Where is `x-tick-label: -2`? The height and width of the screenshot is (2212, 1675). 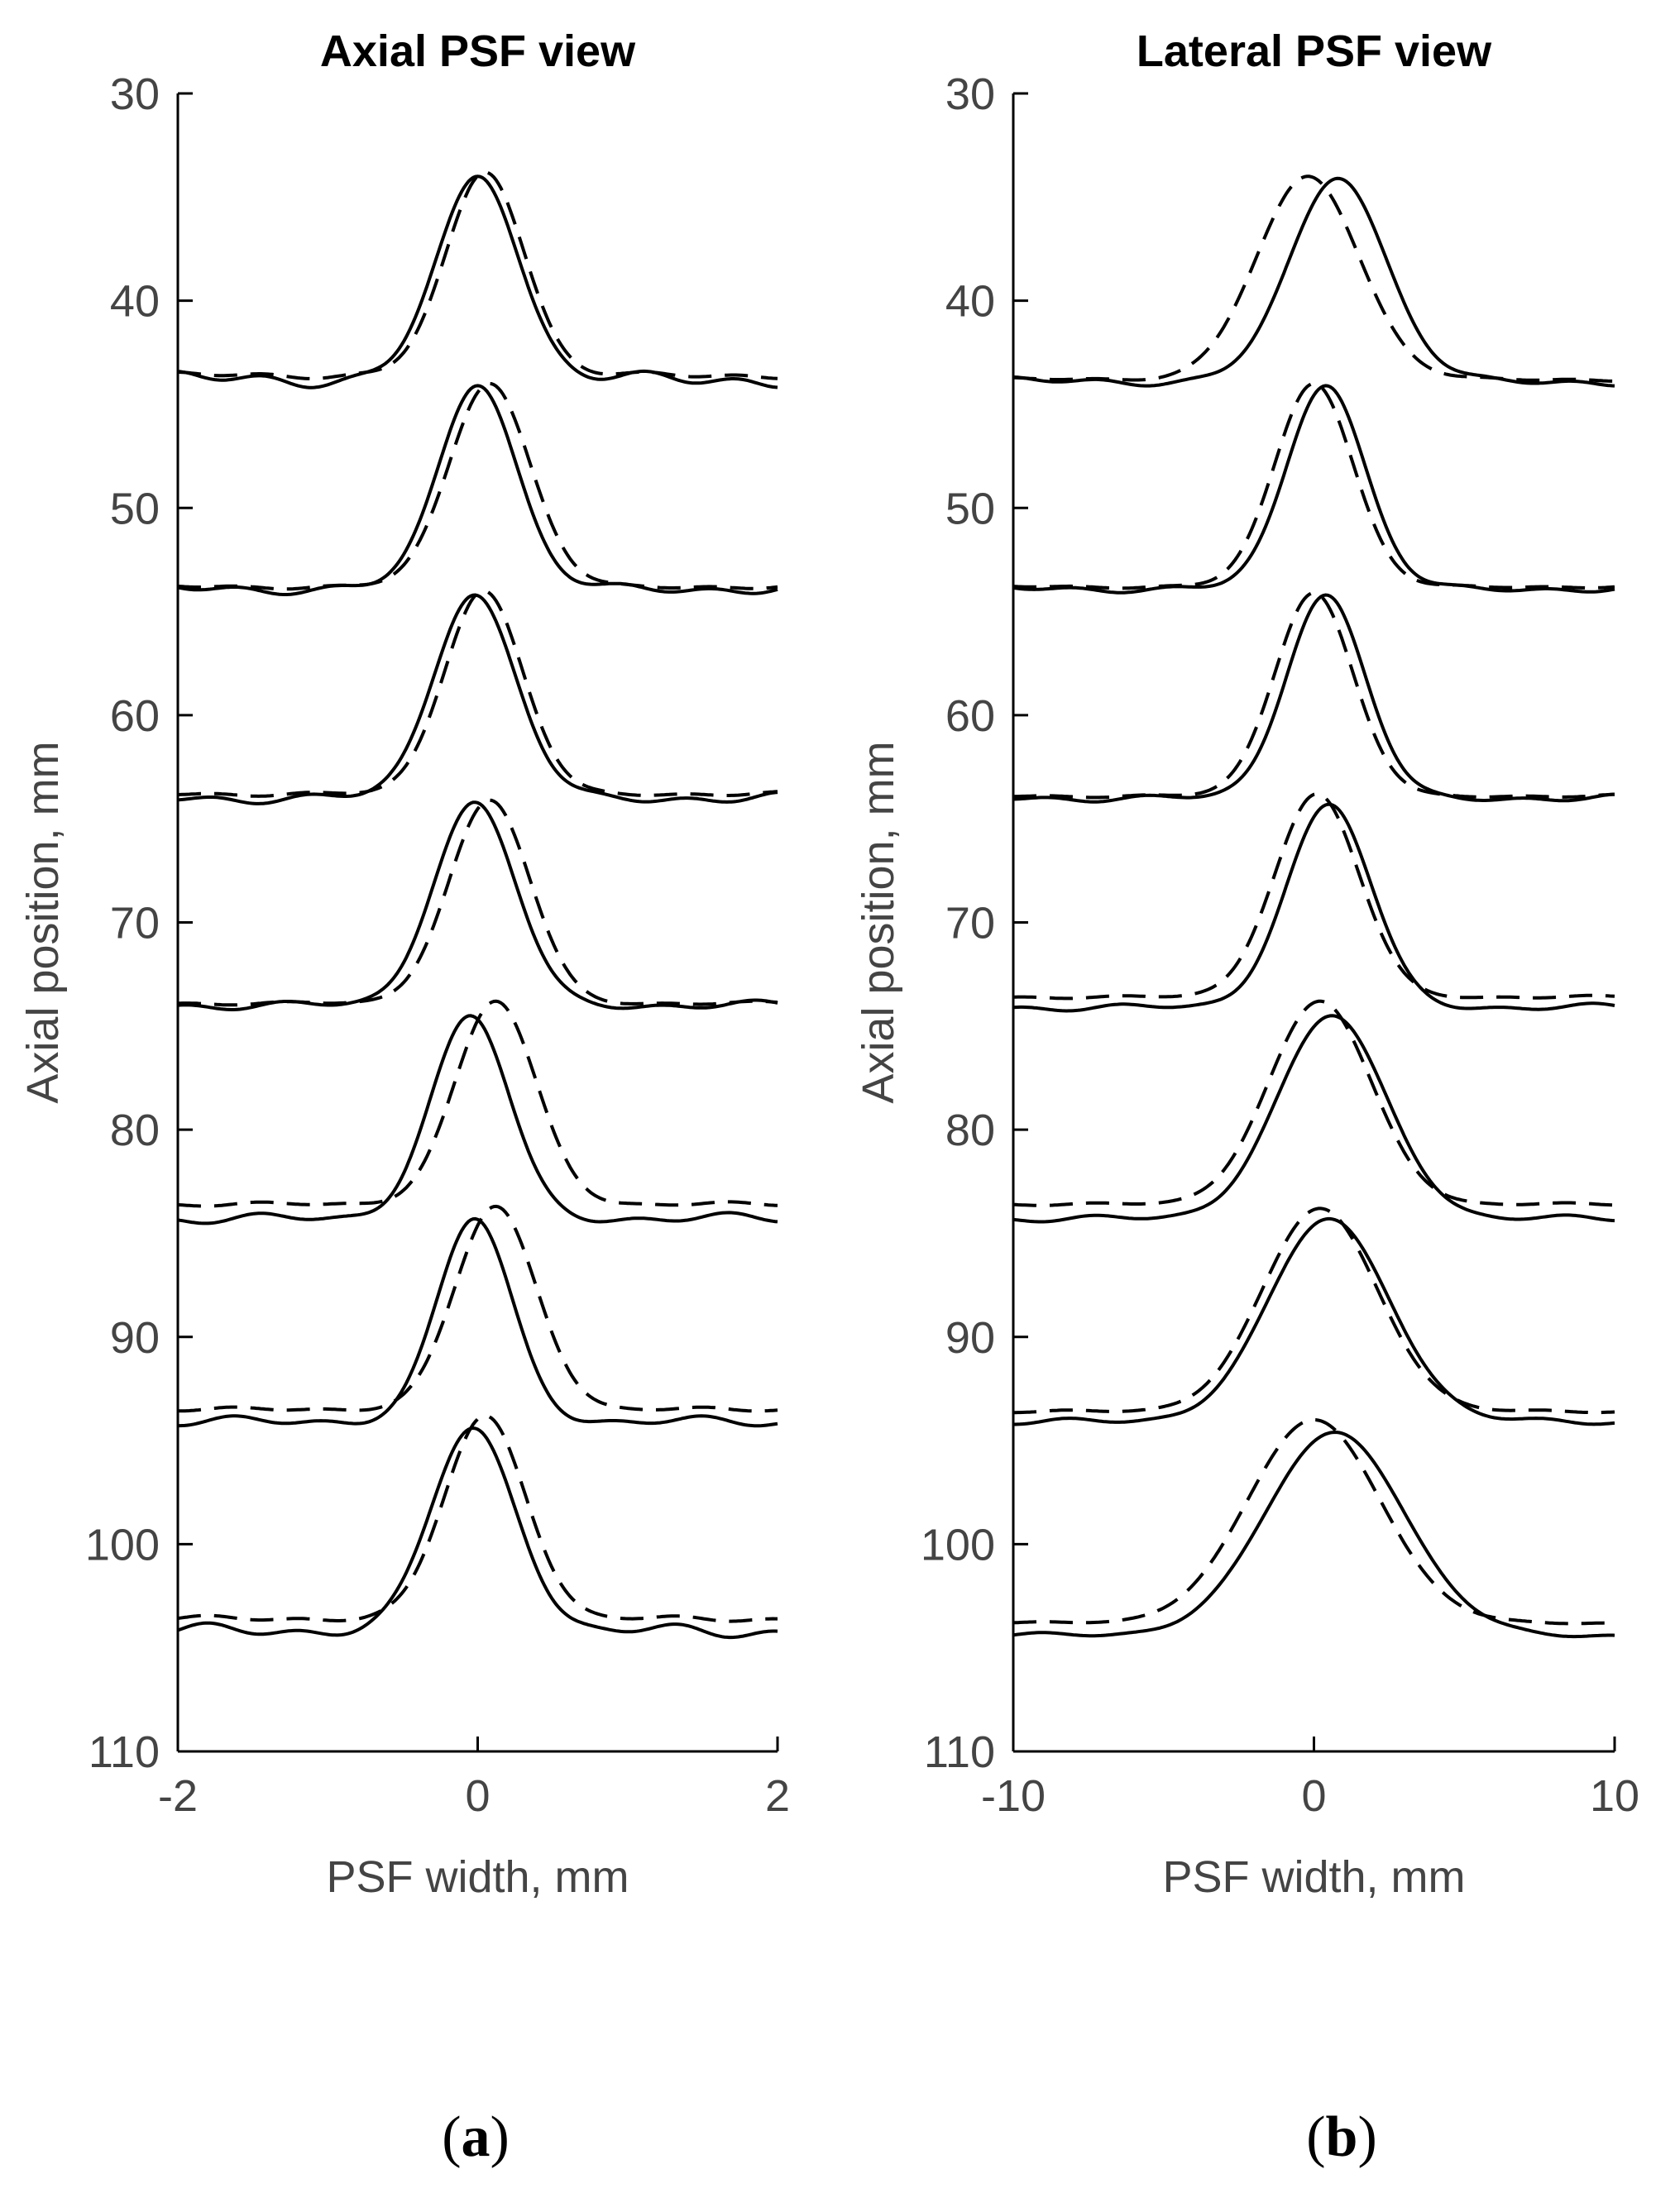 x-tick-label: -2 is located at coordinates (178, 1796).